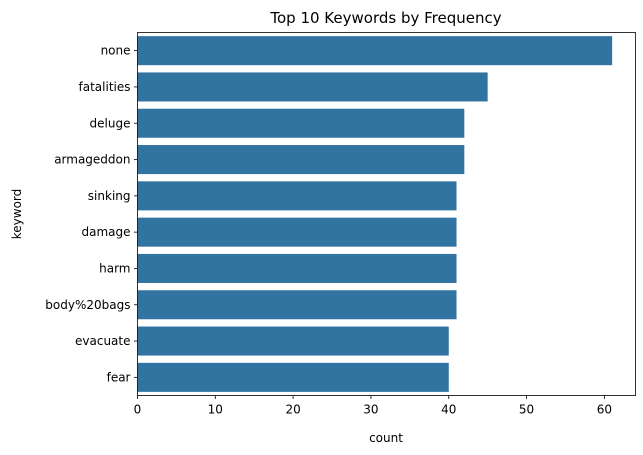 This screenshot has width=643, height=455. Describe the element at coordinates (385, 18) in the screenshot. I see `chart-title: Top 10 Keywords by Frequency` at that location.